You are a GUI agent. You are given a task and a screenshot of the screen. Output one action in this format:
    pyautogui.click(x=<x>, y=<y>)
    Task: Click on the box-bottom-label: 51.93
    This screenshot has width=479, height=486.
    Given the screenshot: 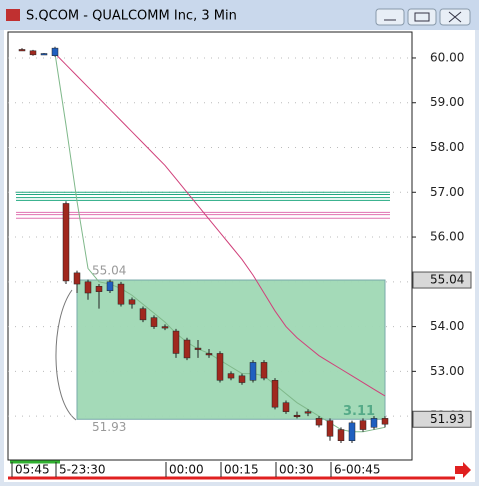 What is the action you would take?
    pyautogui.click(x=109, y=427)
    